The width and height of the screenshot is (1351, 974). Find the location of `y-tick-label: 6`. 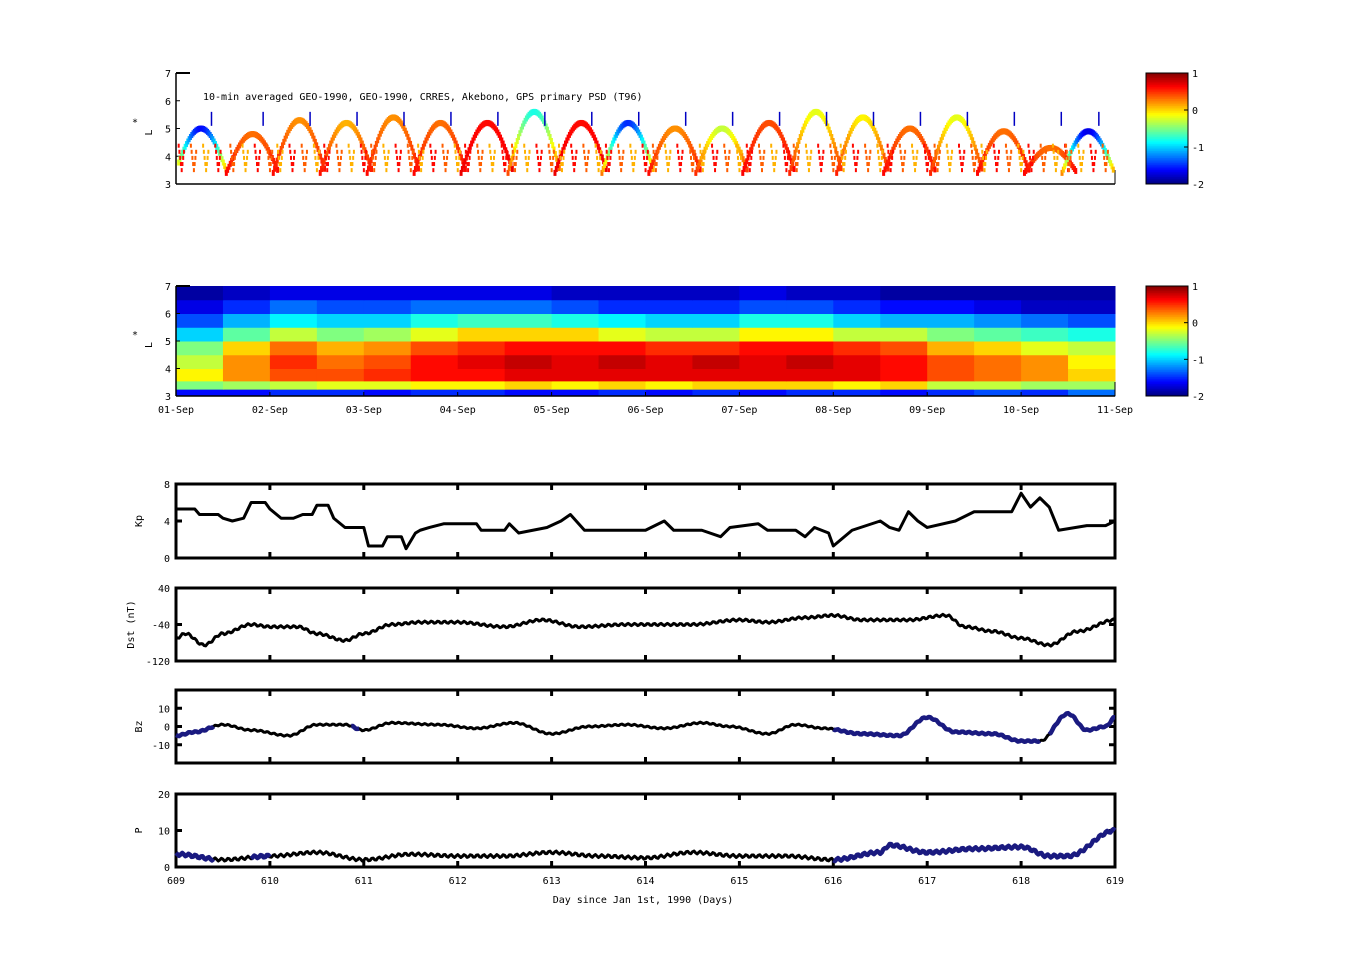

y-tick-label: 6 is located at coordinates (168, 315).